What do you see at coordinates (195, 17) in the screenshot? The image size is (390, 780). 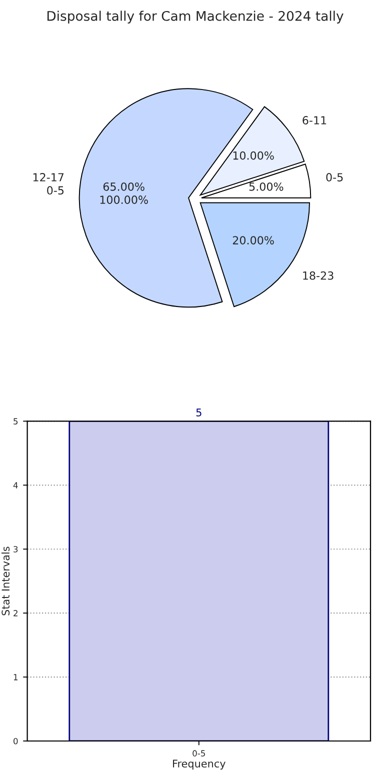 I see `chart-title: Disposal tally for Cam Mackenzie - 2024 tally` at bounding box center [195, 17].